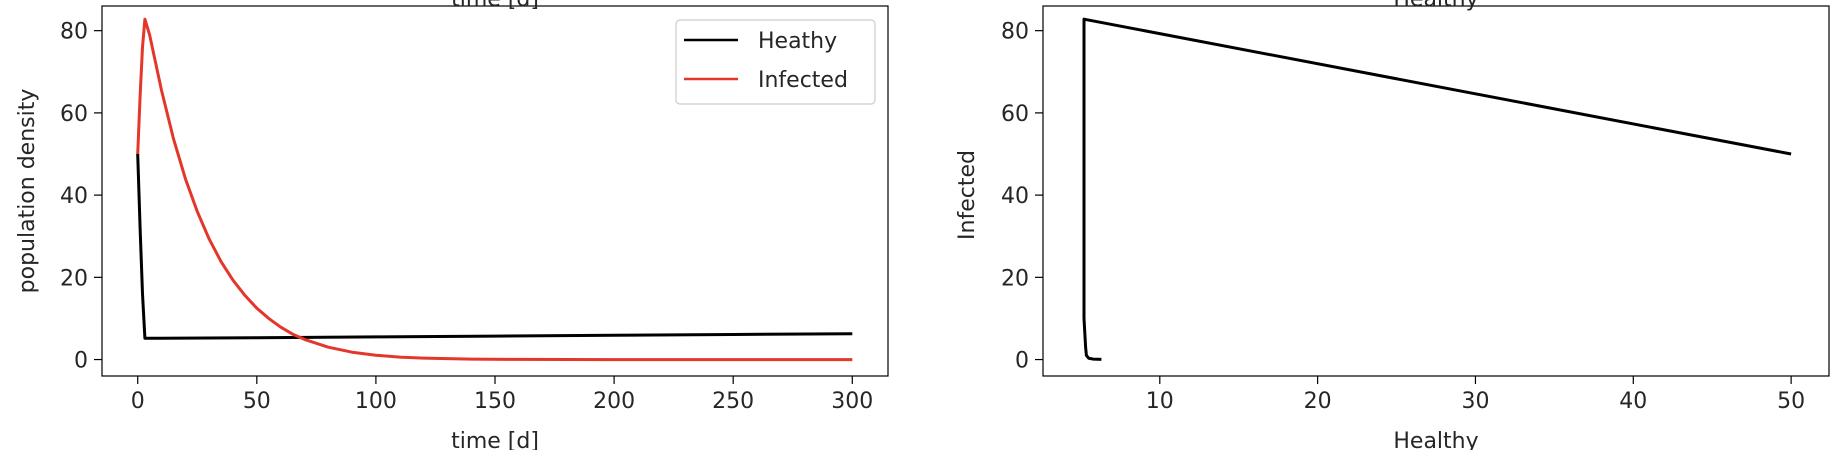 The width and height of the screenshot is (1844, 450). Describe the element at coordinates (797, 41) in the screenshot. I see `legend-label-heathy: Heathy` at that location.